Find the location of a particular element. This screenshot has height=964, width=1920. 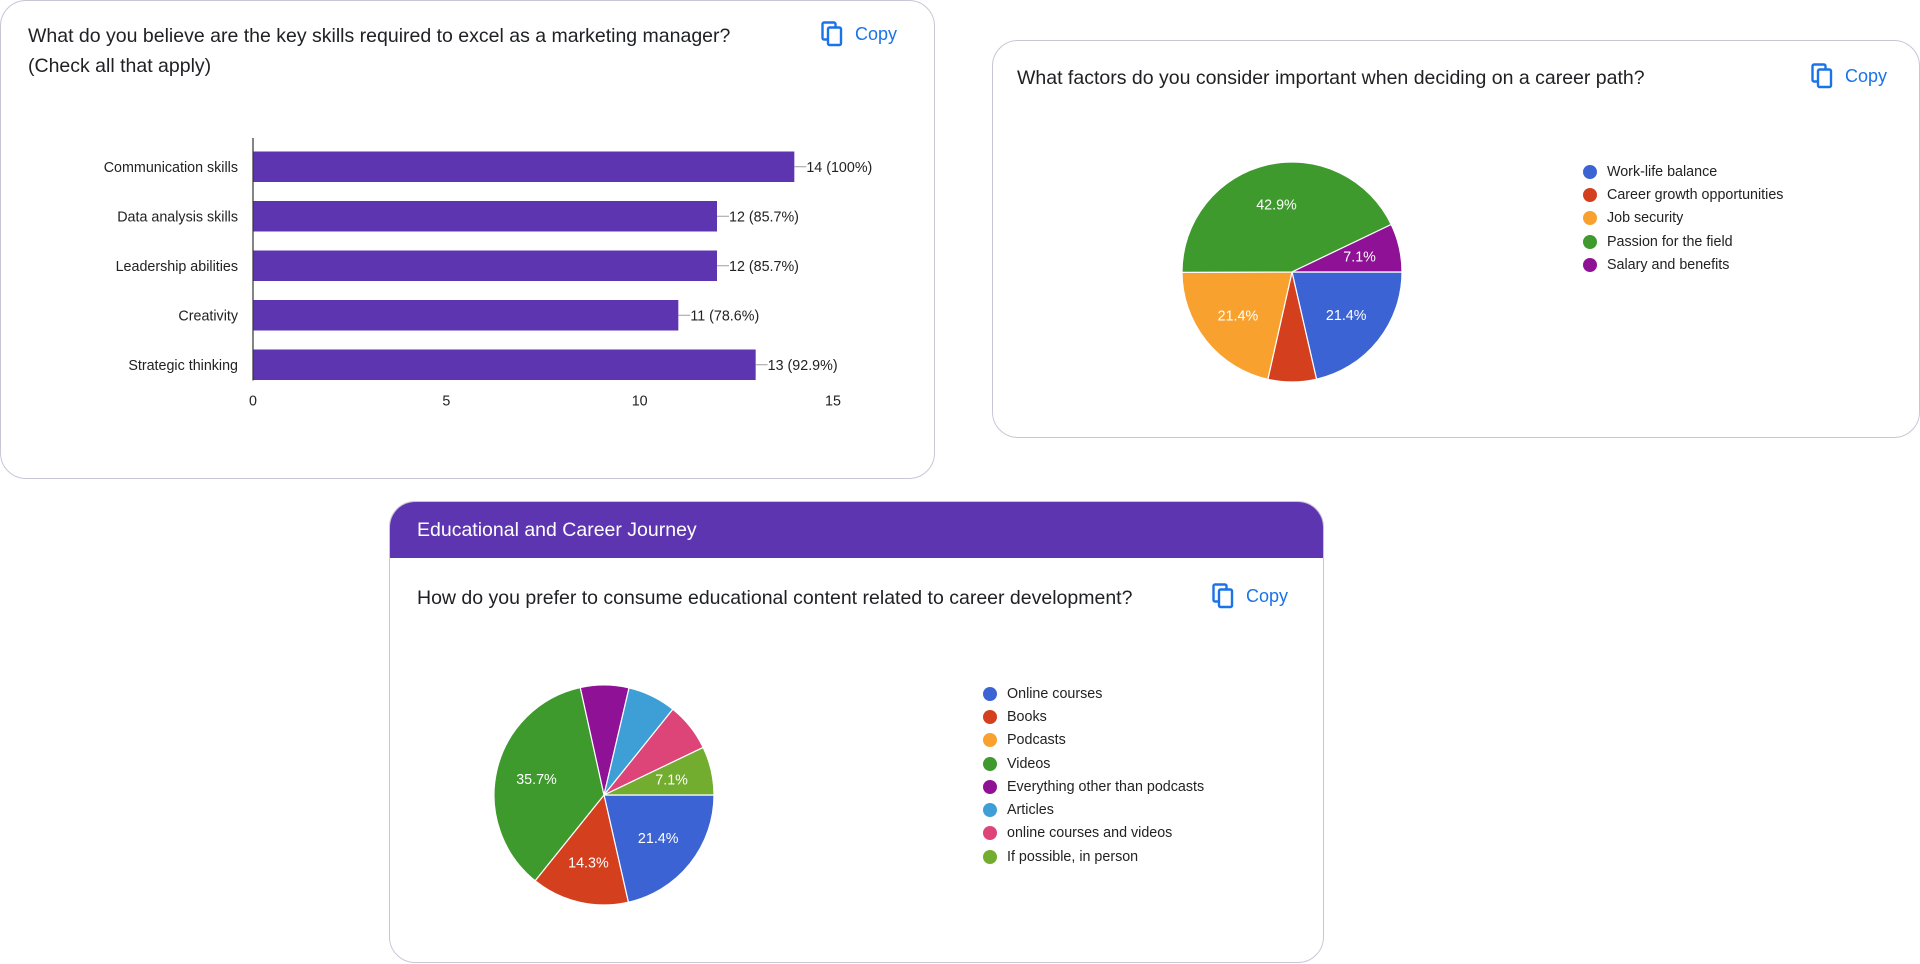

legend-item: Books is located at coordinates (1093, 716).